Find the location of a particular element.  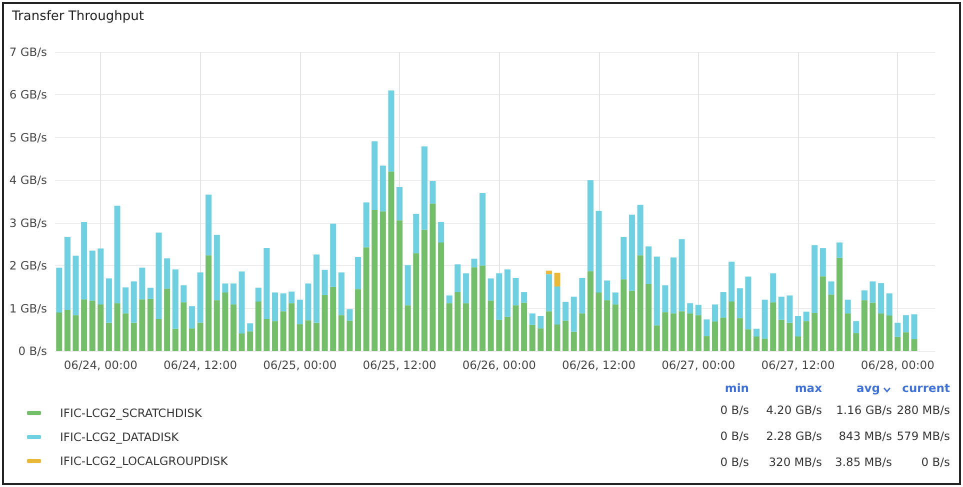

x-tick-label: 06/25, 00:00 is located at coordinates (300, 365).